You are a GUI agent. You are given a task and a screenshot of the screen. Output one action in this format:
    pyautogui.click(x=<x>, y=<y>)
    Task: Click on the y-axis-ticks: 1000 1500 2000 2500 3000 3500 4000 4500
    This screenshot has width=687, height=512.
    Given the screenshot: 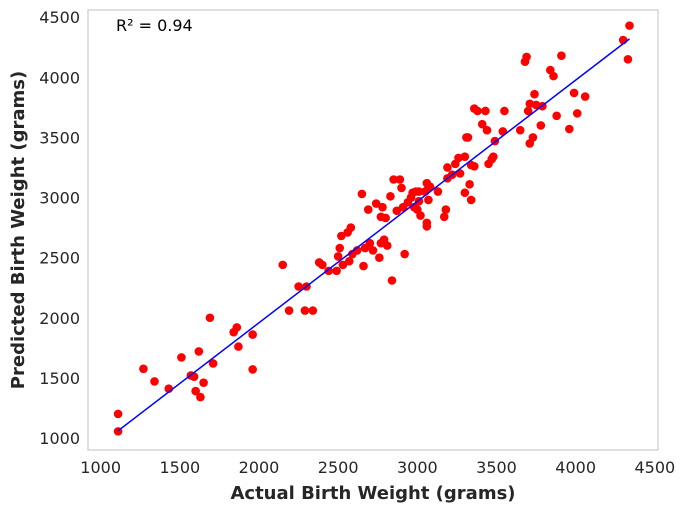 What is the action you would take?
    pyautogui.click(x=59, y=228)
    